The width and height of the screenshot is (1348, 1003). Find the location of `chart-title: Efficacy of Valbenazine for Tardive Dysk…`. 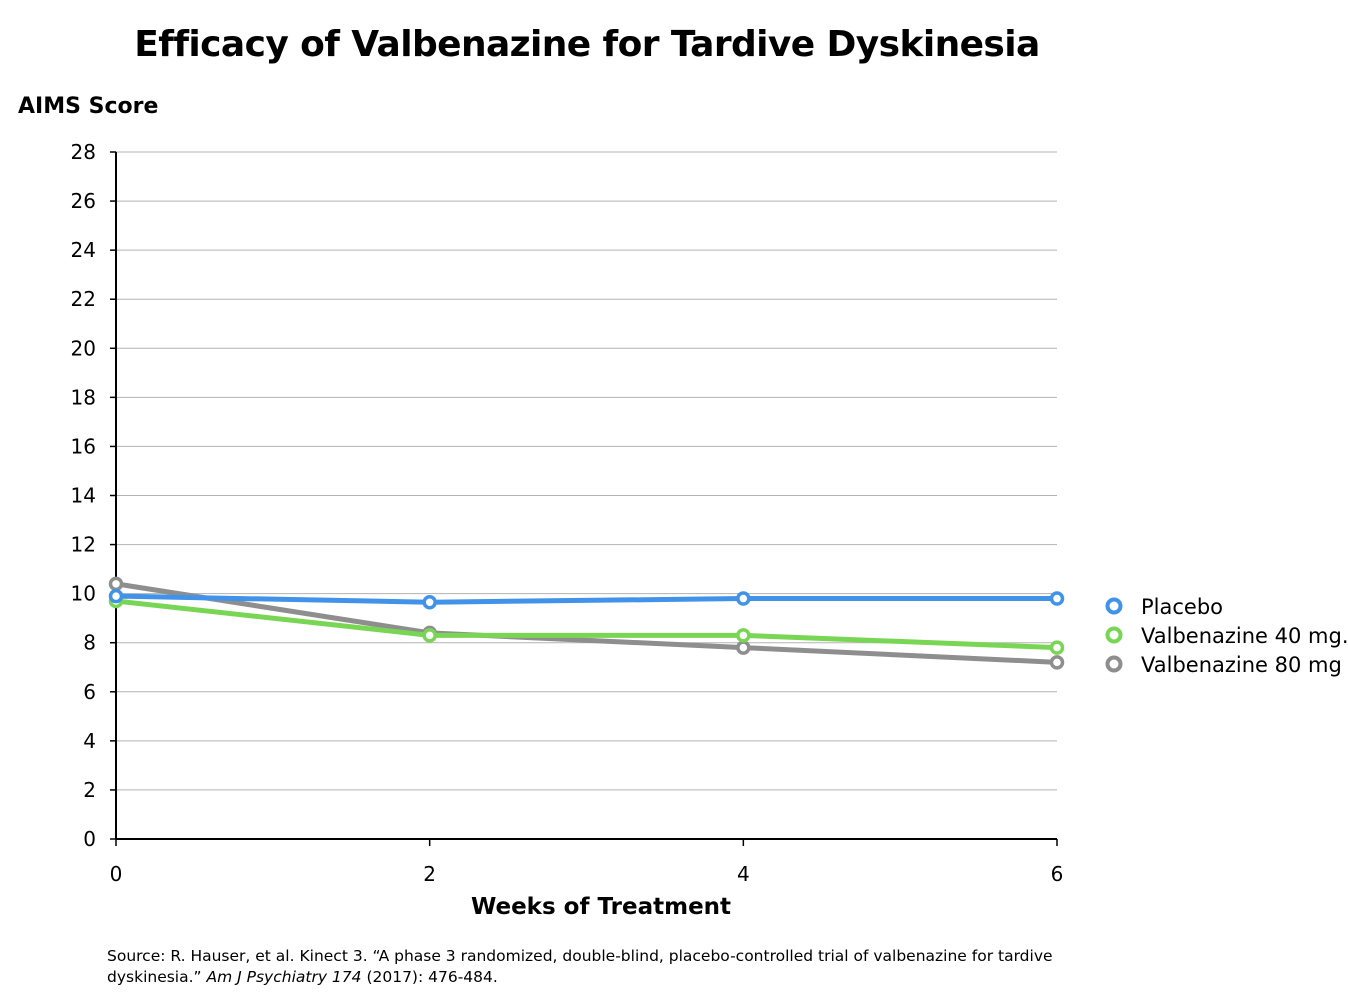

chart-title: Efficacy of Valbenazine for Tardive Dysk… is located at coordinates (586, 44).